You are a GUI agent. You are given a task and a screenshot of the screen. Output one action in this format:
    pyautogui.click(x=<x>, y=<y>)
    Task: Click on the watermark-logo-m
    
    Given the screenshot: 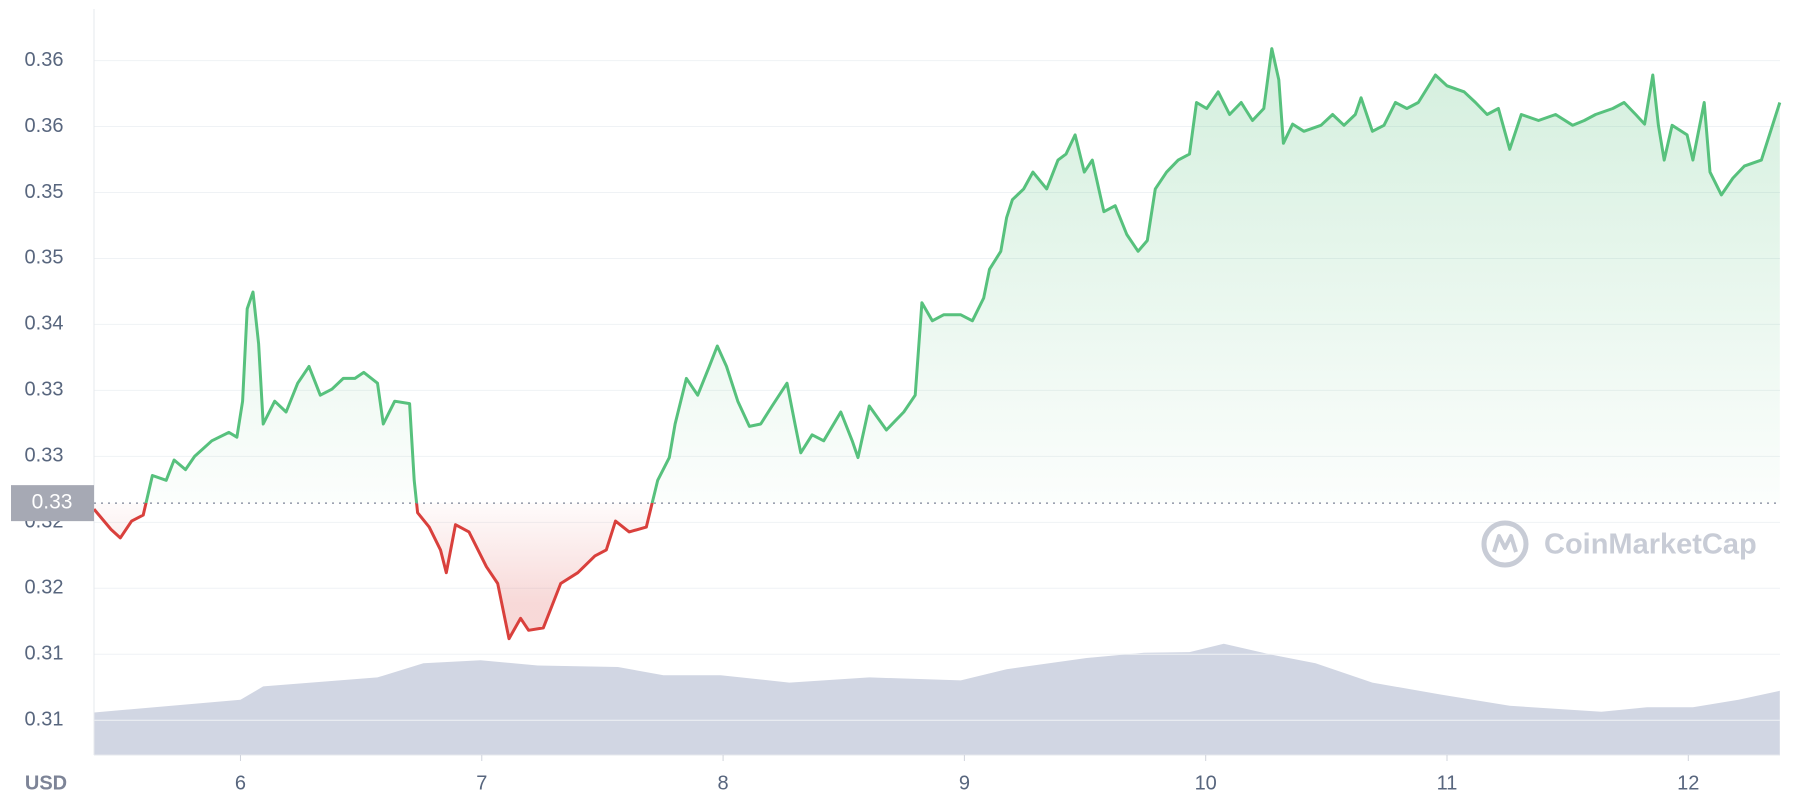 What is the action you would take?
    pyautogui.click(x=1505, y=543)
    